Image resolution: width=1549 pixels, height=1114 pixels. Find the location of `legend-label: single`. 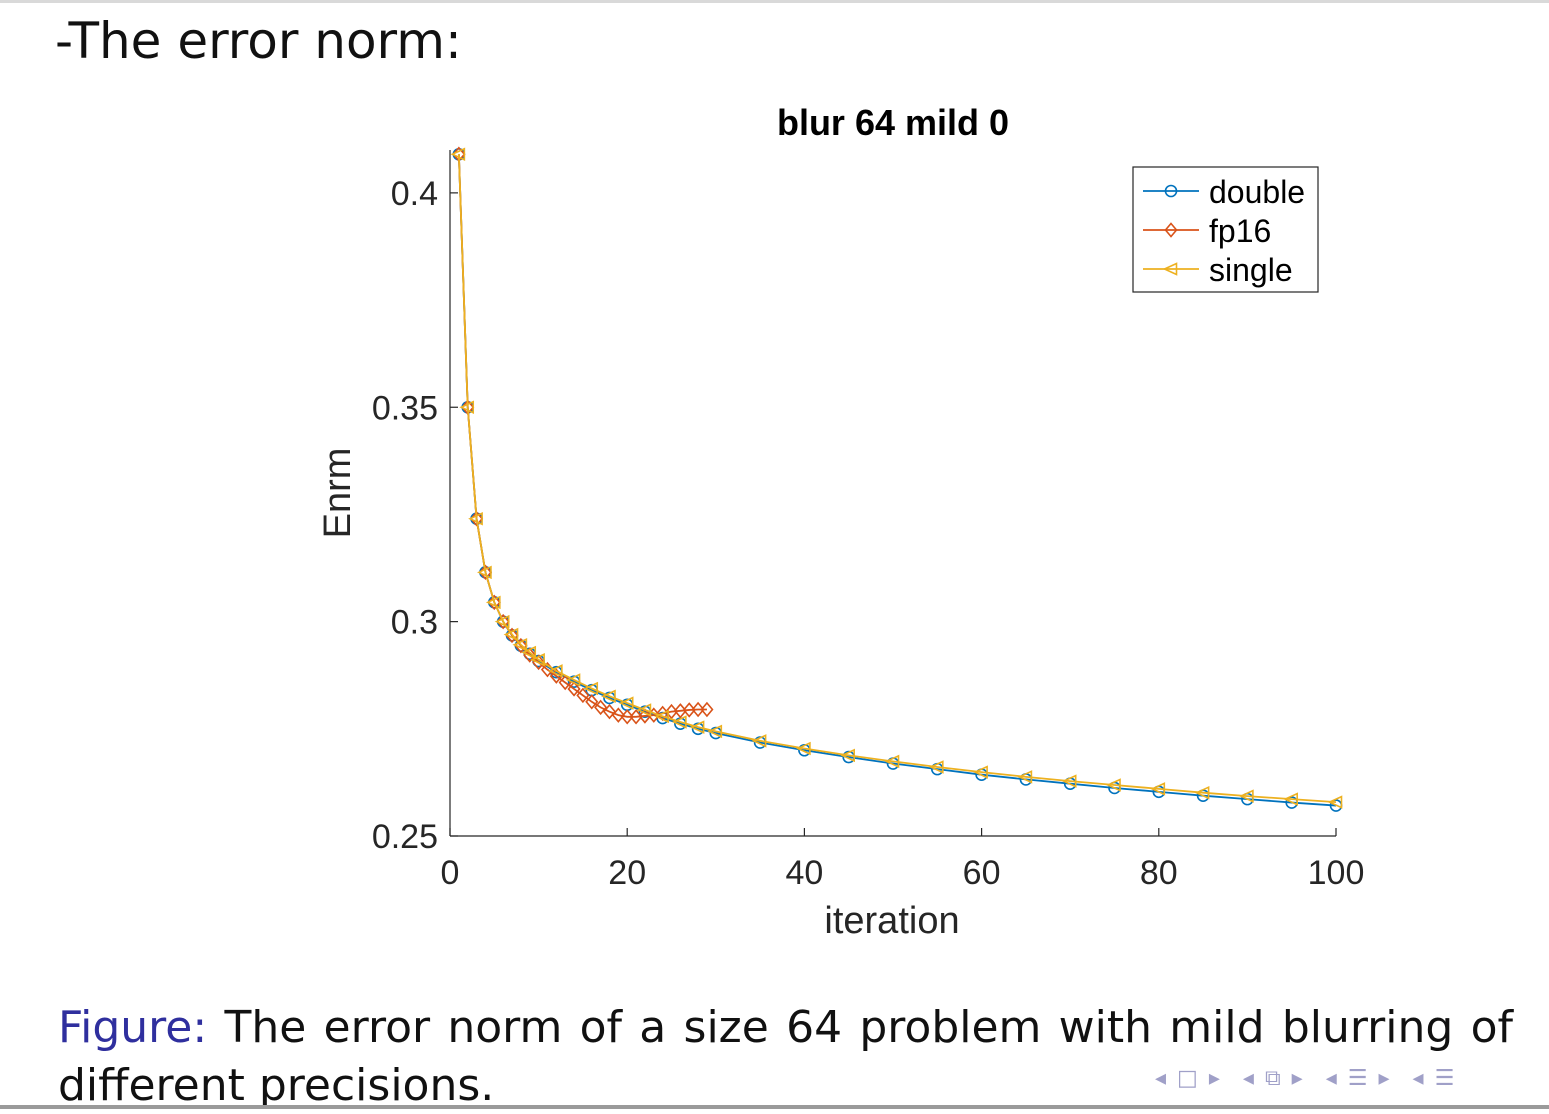

legend-label: single is located at coordinates (1251, 270).